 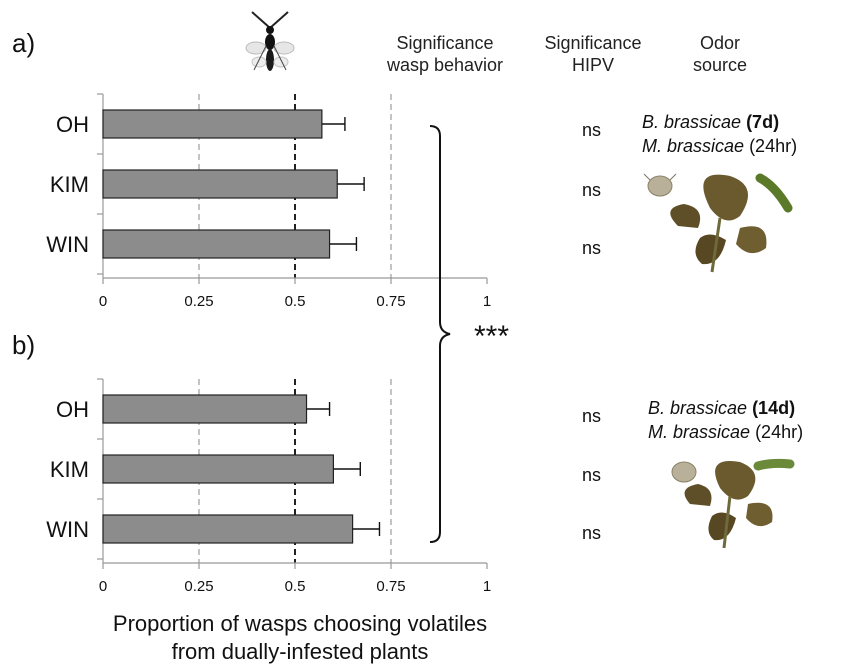 I want to click on hipv-ns-a-win: ns, so click(x=592, y=248).